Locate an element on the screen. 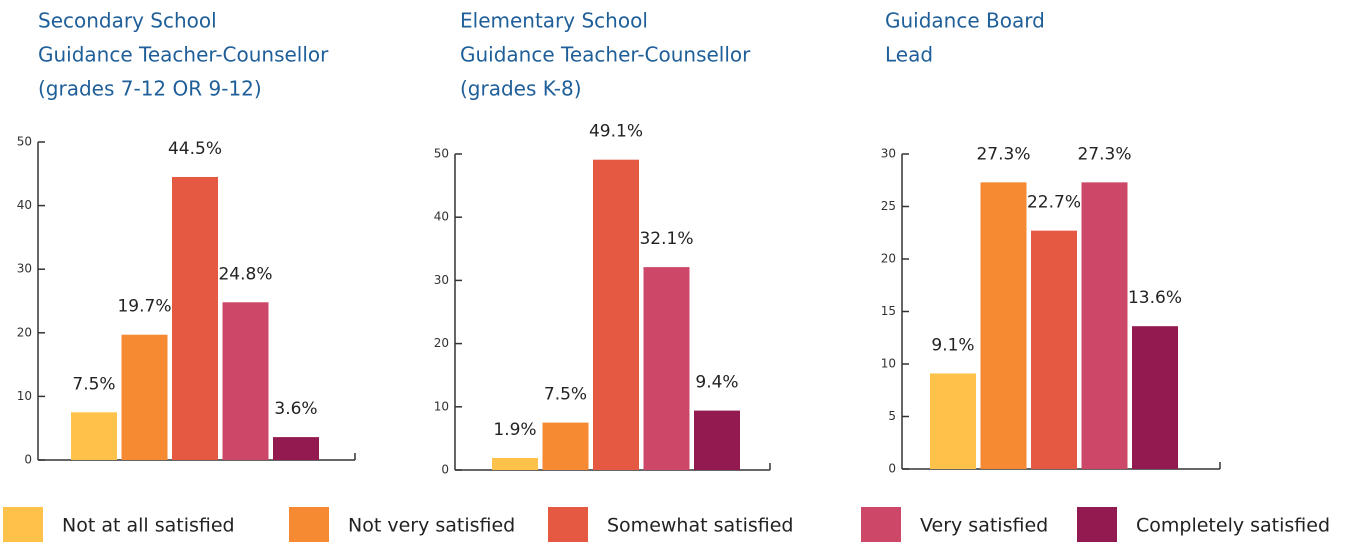 Image resolution: width=1352 pixels, height=542 pixels. y-tick-label: 15 is located at coordinates (888, 311).